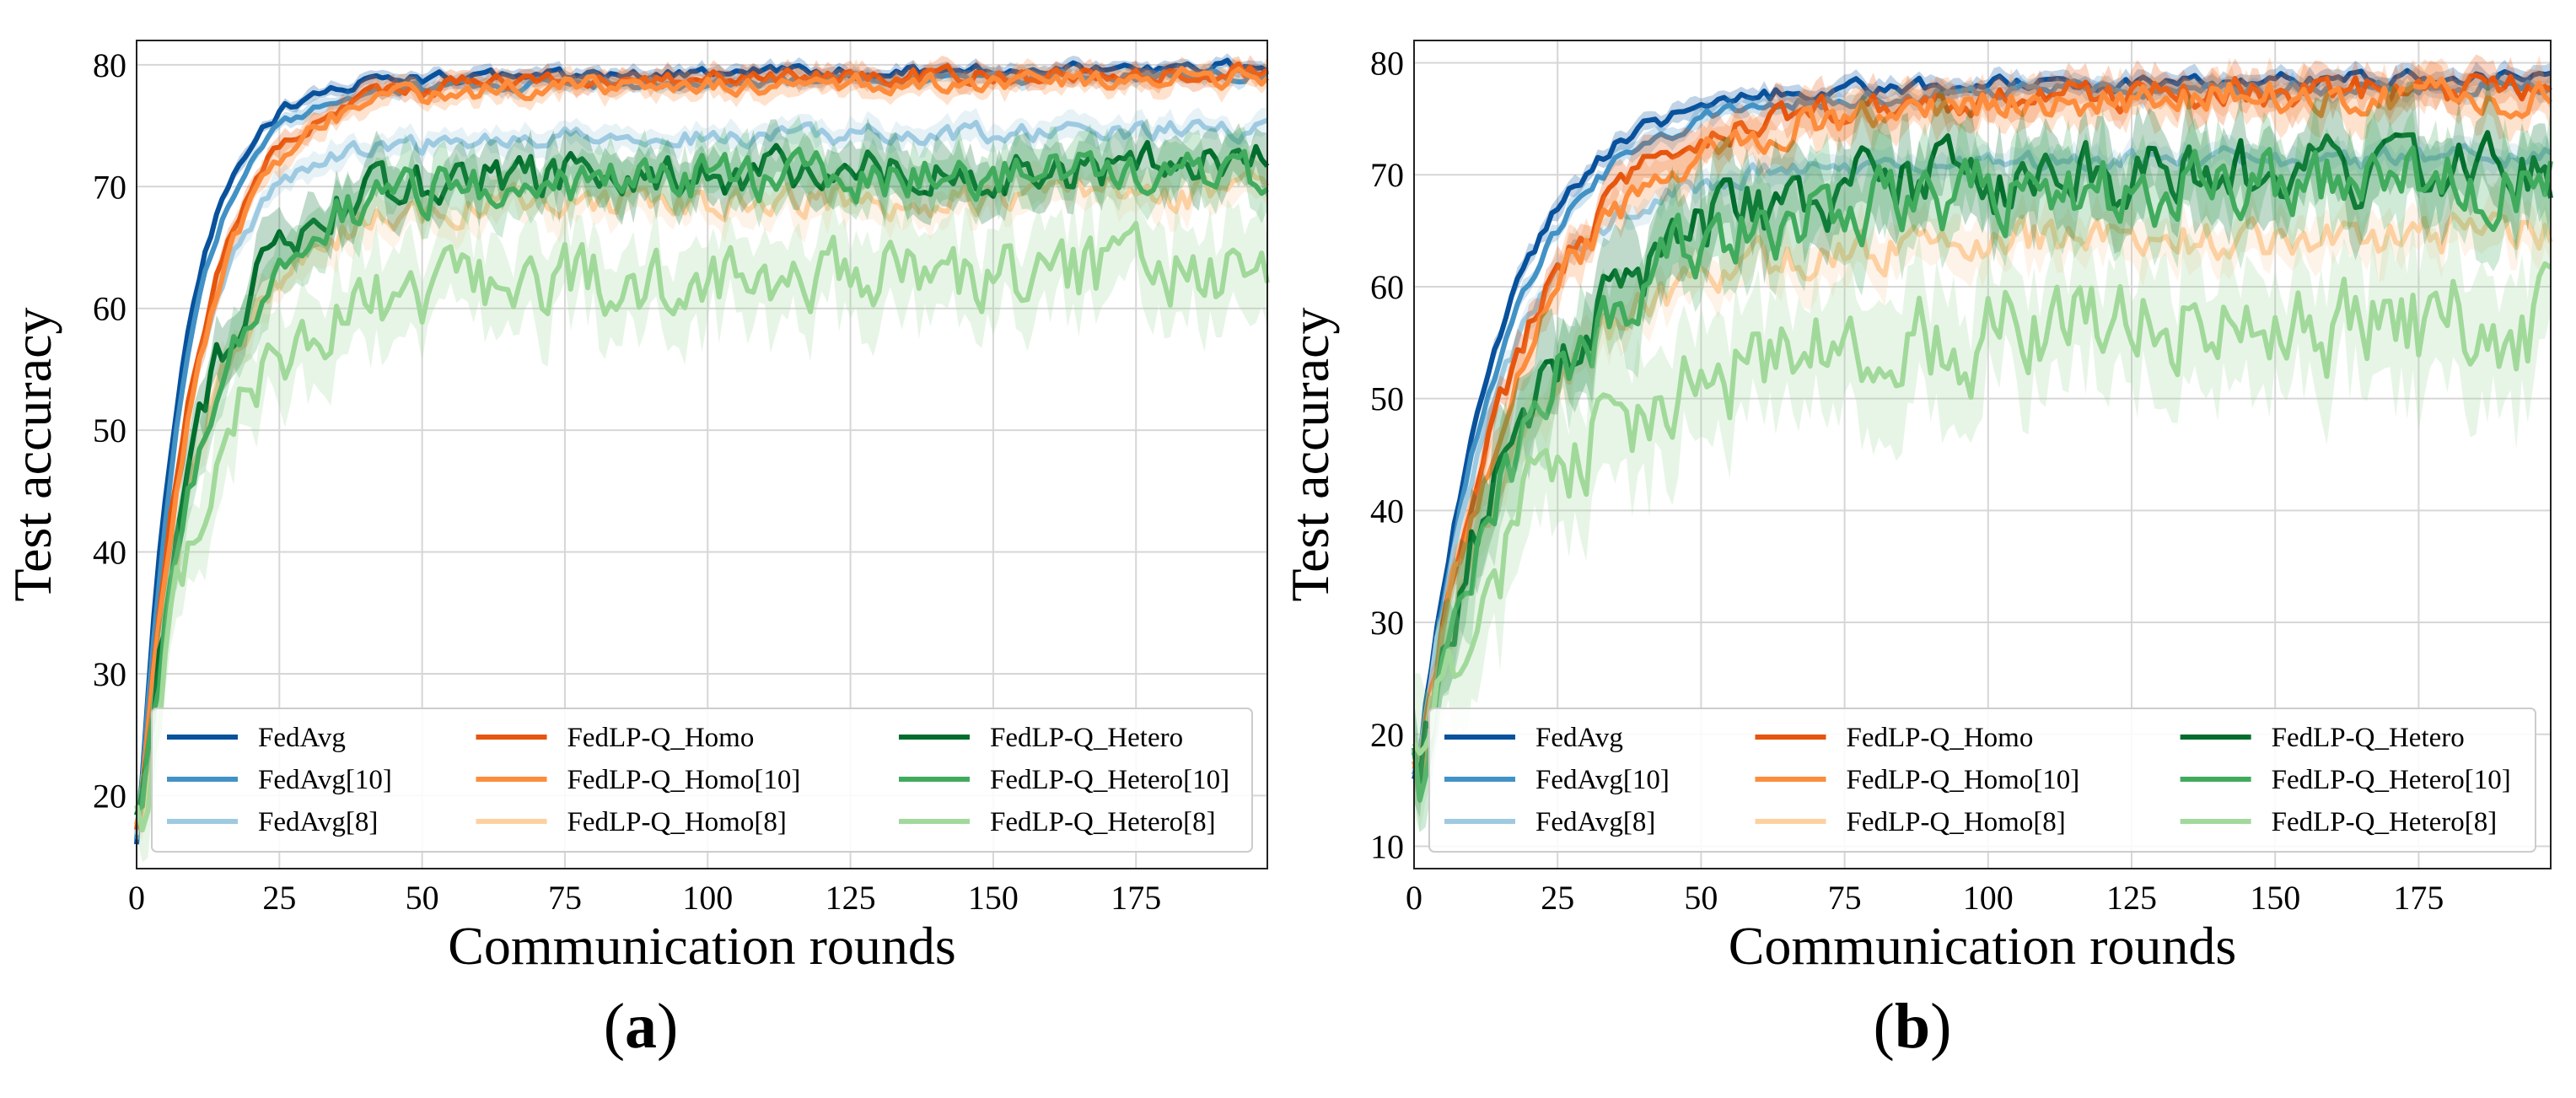  I want to click on panel-label-b: (b), so click(1913, 1026).